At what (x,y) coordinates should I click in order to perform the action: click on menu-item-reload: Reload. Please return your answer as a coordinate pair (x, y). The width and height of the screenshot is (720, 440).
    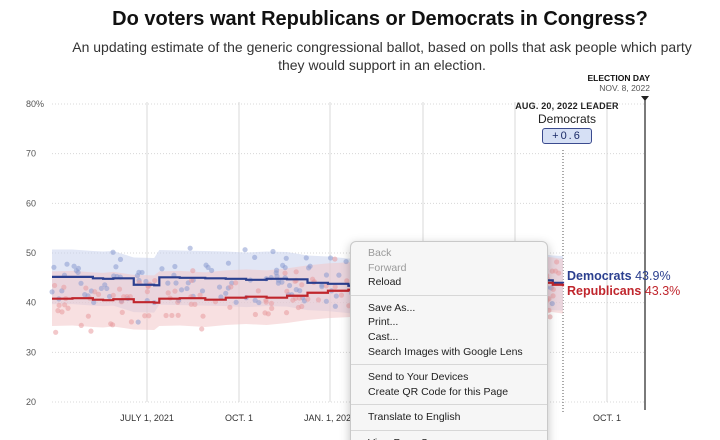
    Looking at the image, I should click on (385, 282).